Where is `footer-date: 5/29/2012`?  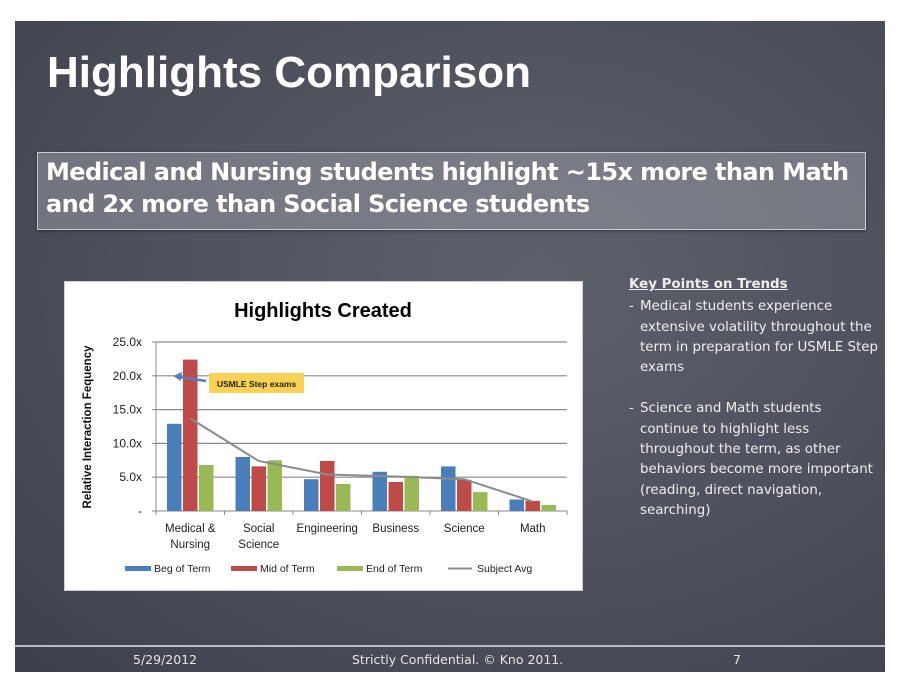
footer-date: 5/29/2012 is located at coordinates (165, 659).